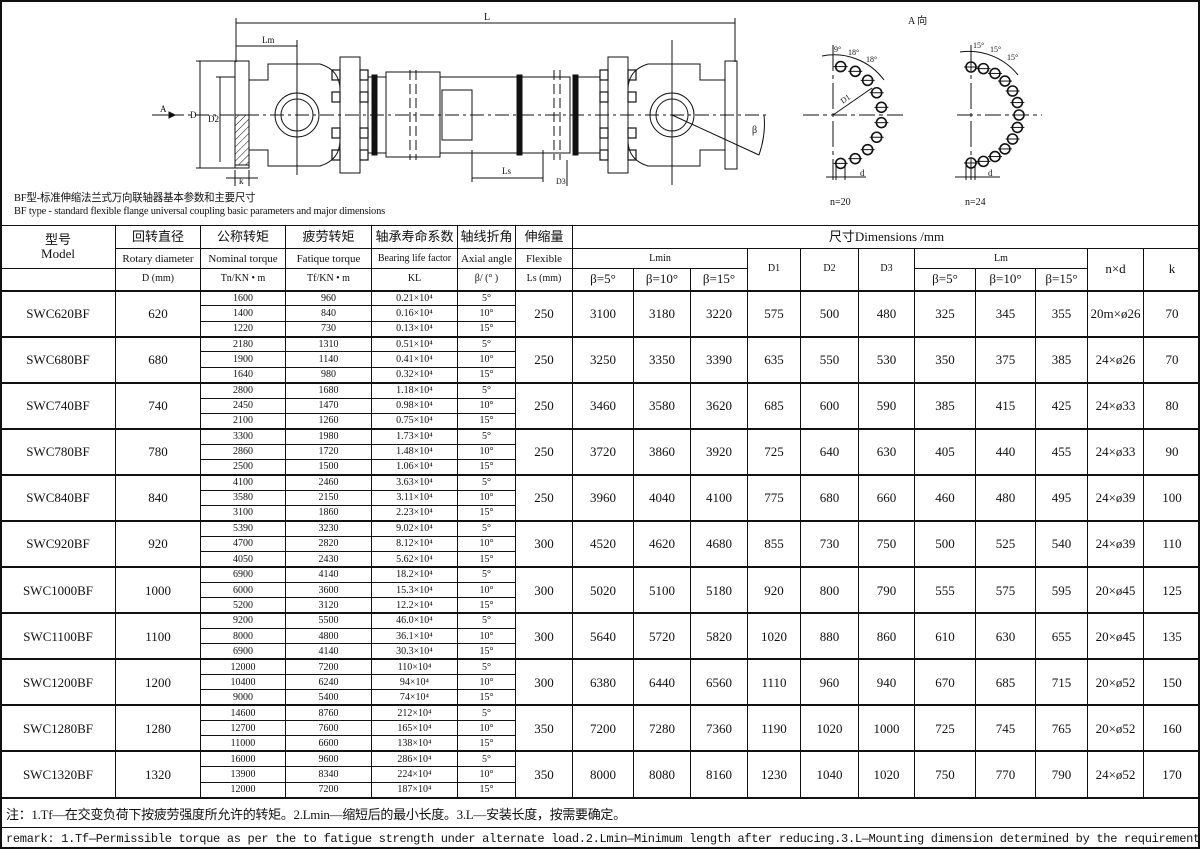  What do you see at coordinates (1005, 313) in the screenshot?
I see `lm-cell: 345` at bounding box center [1005, 313].